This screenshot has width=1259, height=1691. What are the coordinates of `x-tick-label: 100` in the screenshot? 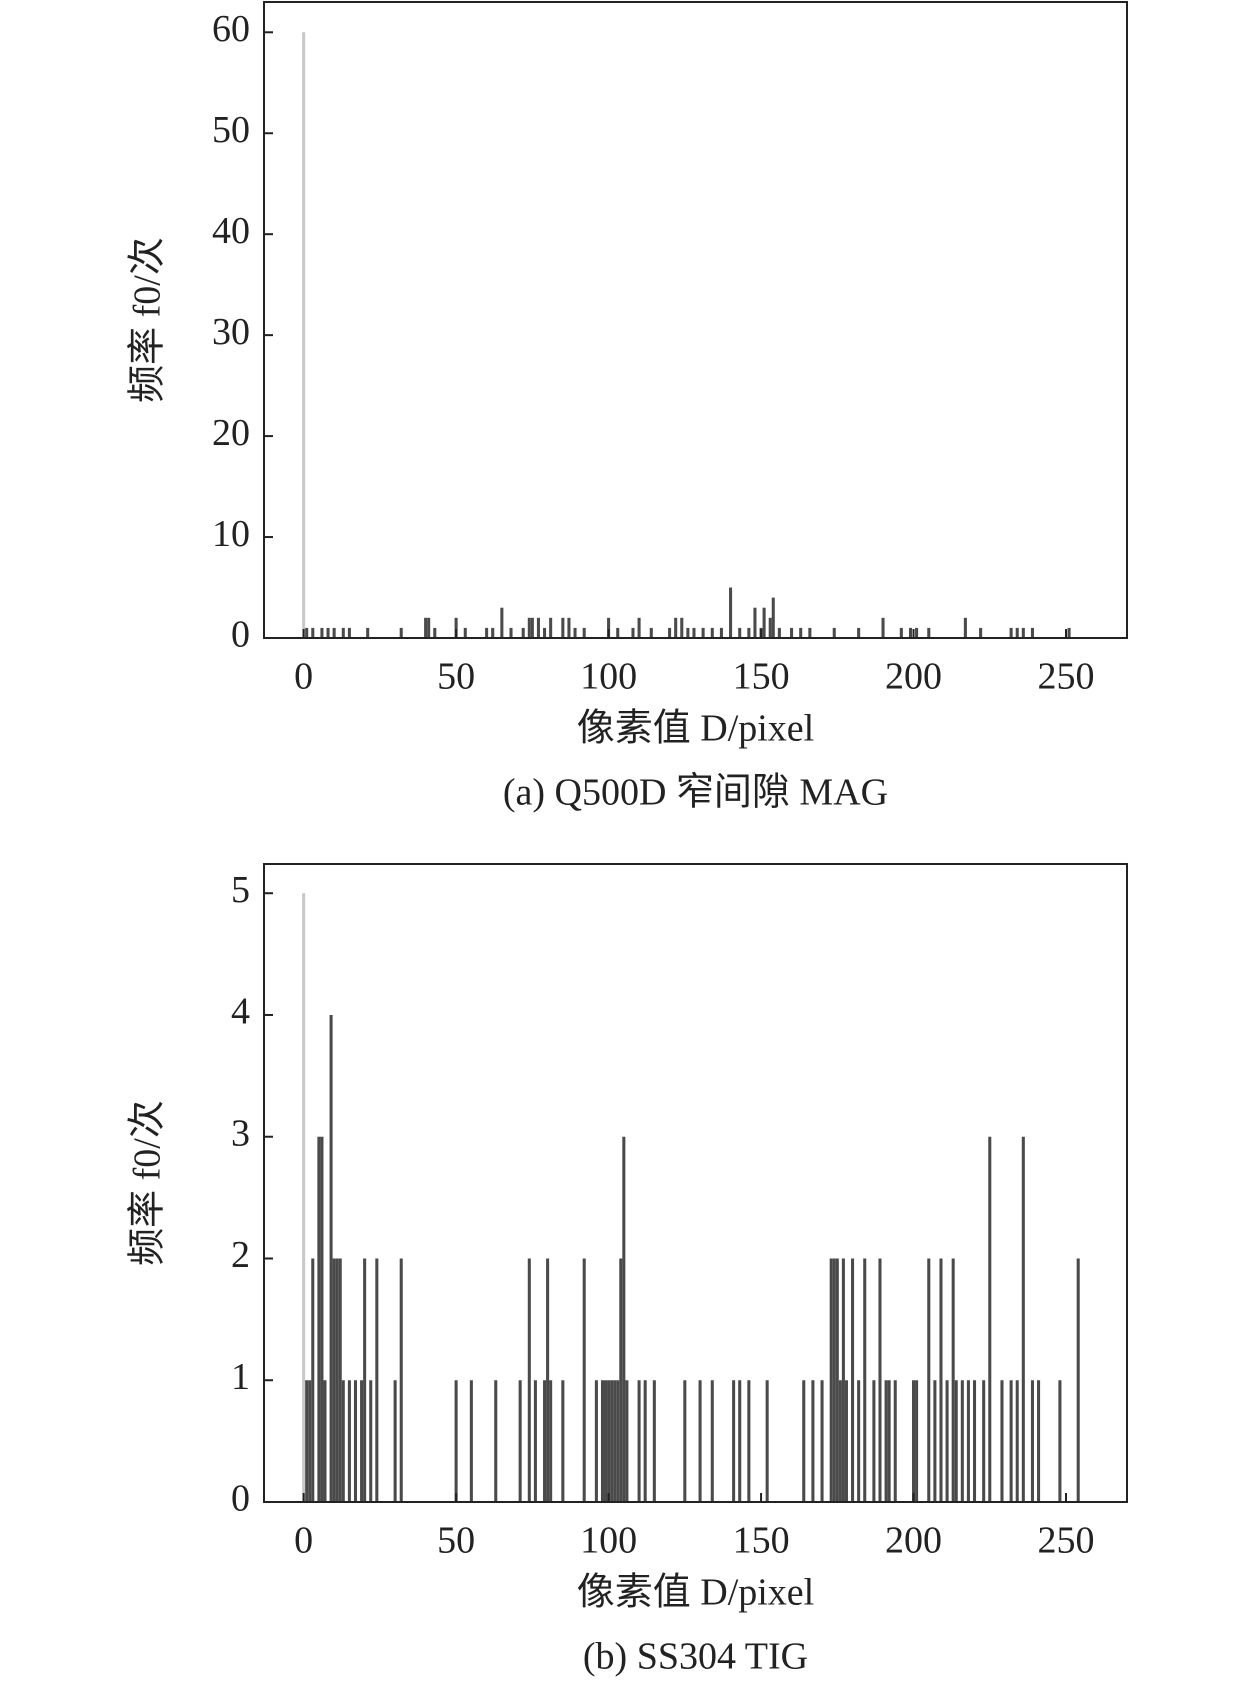 It's located at (608, 1541).